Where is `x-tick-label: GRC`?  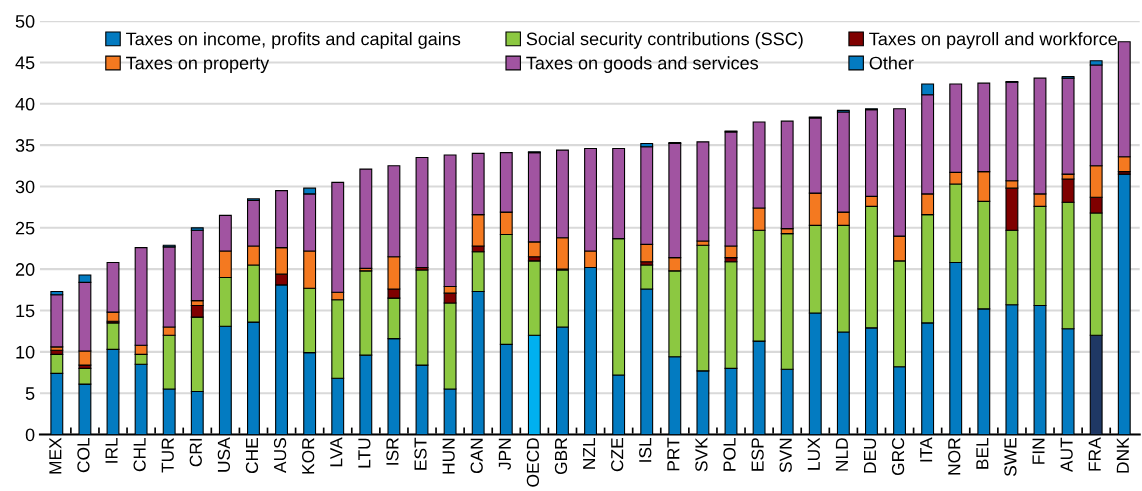
x-tick-label: GRC is located at coordinates (898, 456).